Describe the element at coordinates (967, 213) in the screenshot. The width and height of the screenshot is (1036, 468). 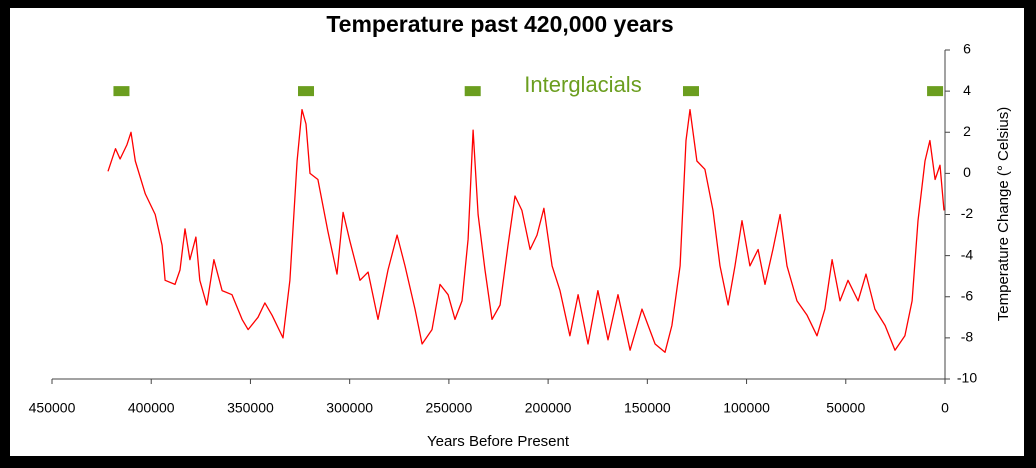
I see `y-tick-label: -2` at that location.